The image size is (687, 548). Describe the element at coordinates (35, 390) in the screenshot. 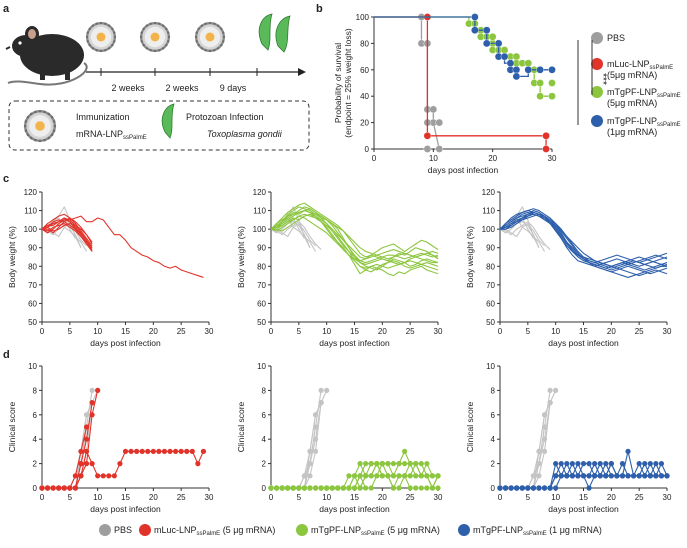

I see `y-tick-label: 8` at that location.